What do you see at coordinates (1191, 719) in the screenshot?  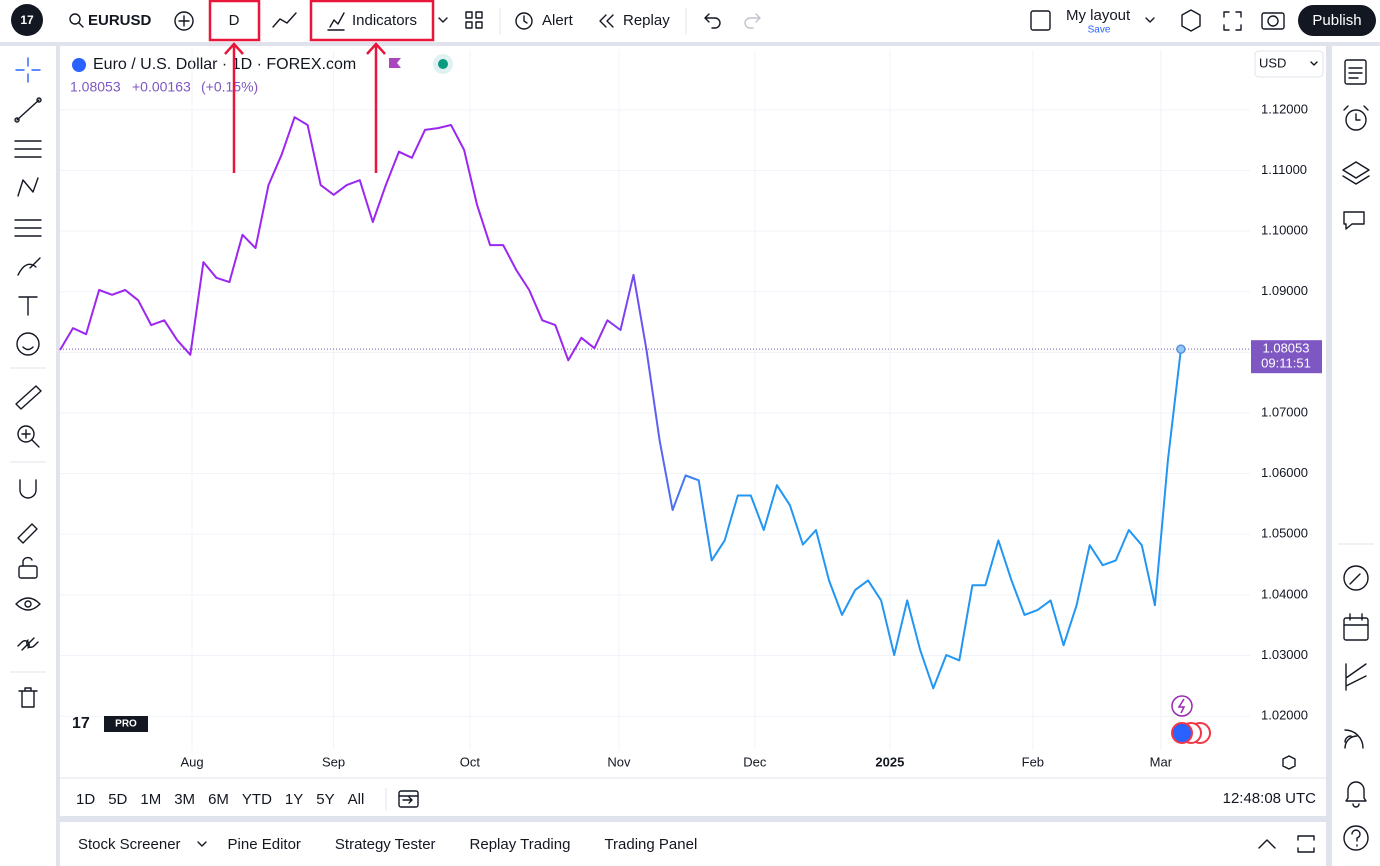 I see `event-icons` at bounding box center [1191, 719].